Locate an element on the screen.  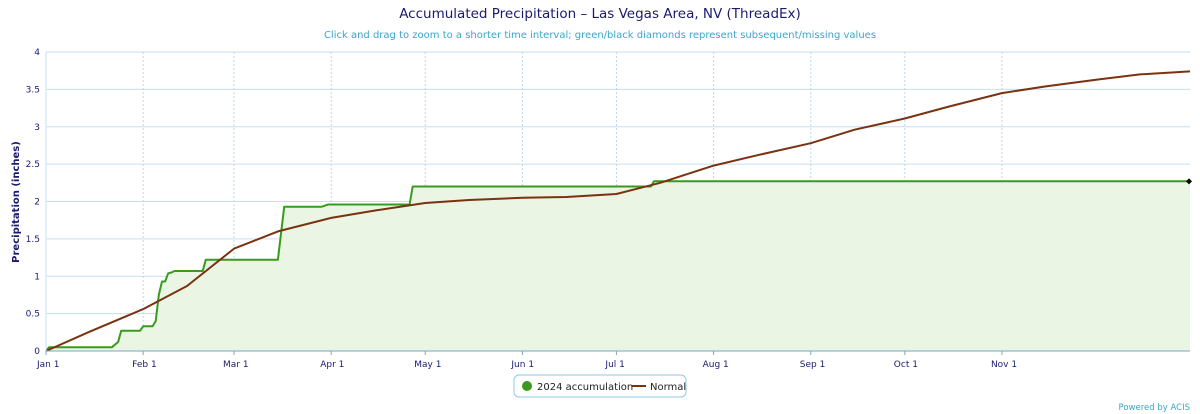
x-tick-label-6: Jul 1 is located at coordinates (614, 365).